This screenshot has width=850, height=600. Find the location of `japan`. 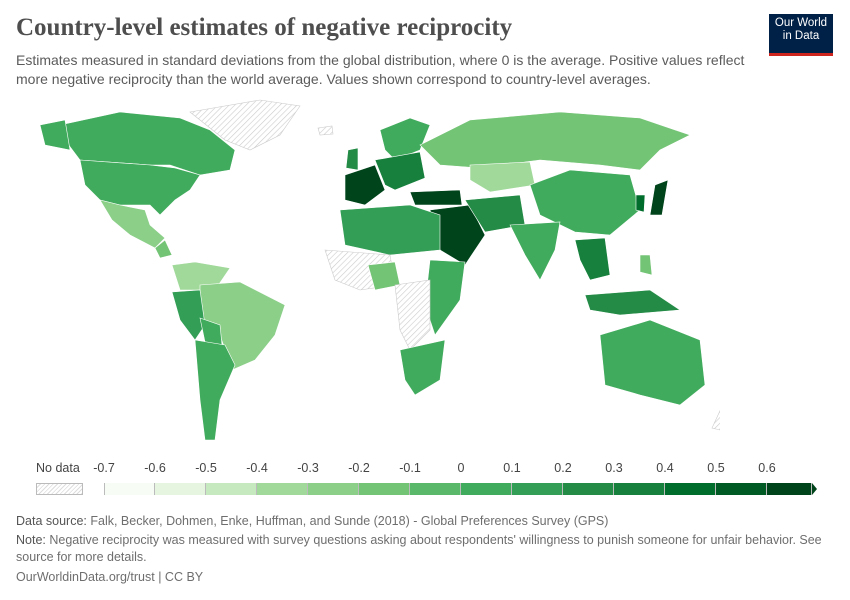

japan is located at coordinates (659, 197).